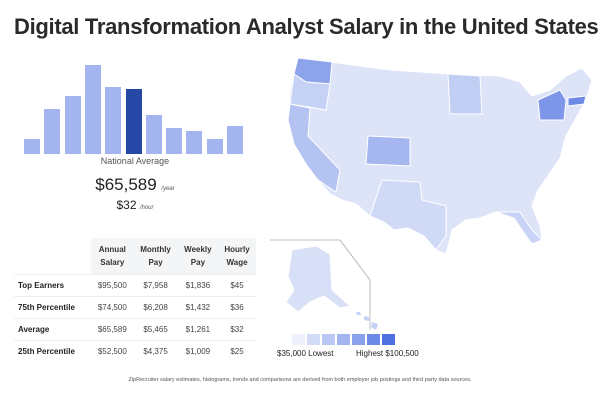 The width and height of the screenshot is (600, 400). I want to click on national-average-annual: $65,589 /year, so click(135, 185).